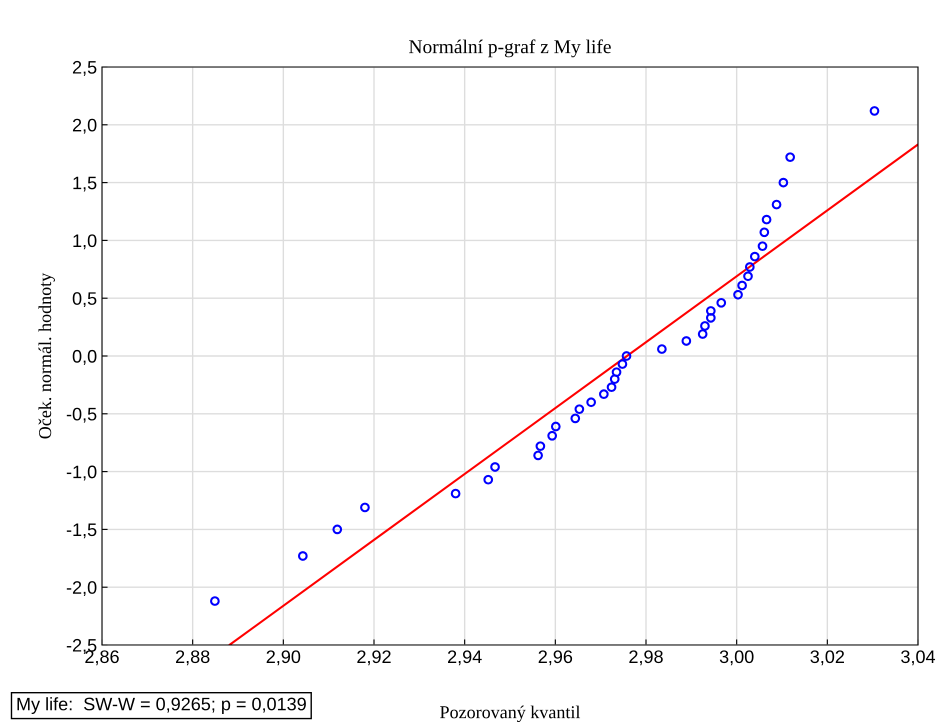 The height and width of the screenshot is (722, 950). I want to click on y-tick-label: -1,5, so click(81, 531).